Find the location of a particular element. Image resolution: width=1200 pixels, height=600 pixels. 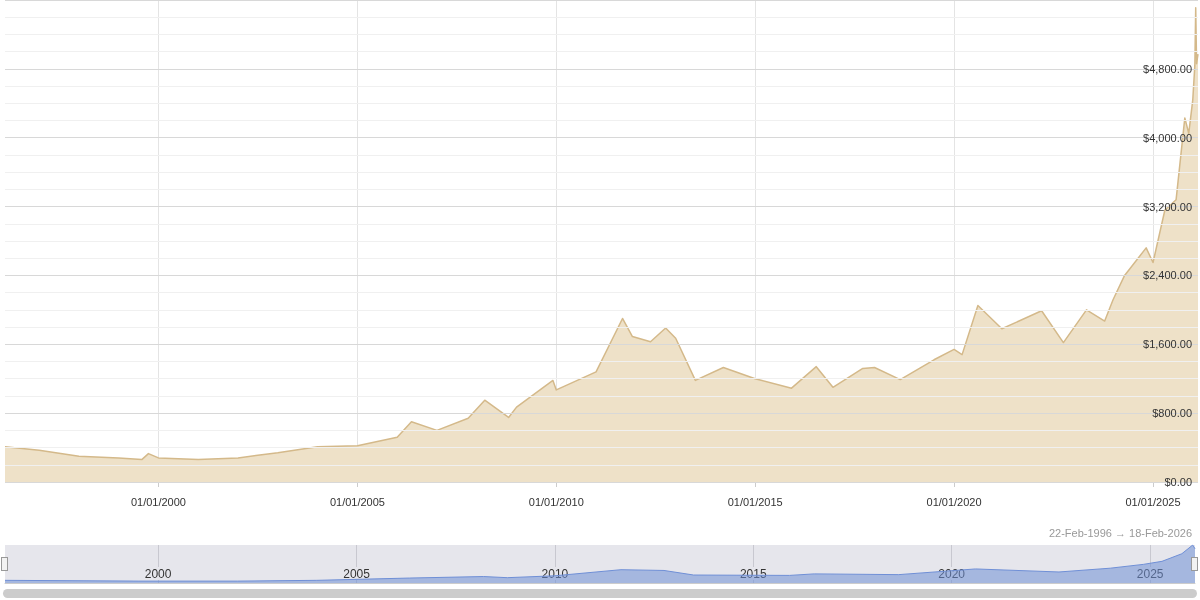

y-tick-label: $800.00 is located at coordinates (1172, 413).